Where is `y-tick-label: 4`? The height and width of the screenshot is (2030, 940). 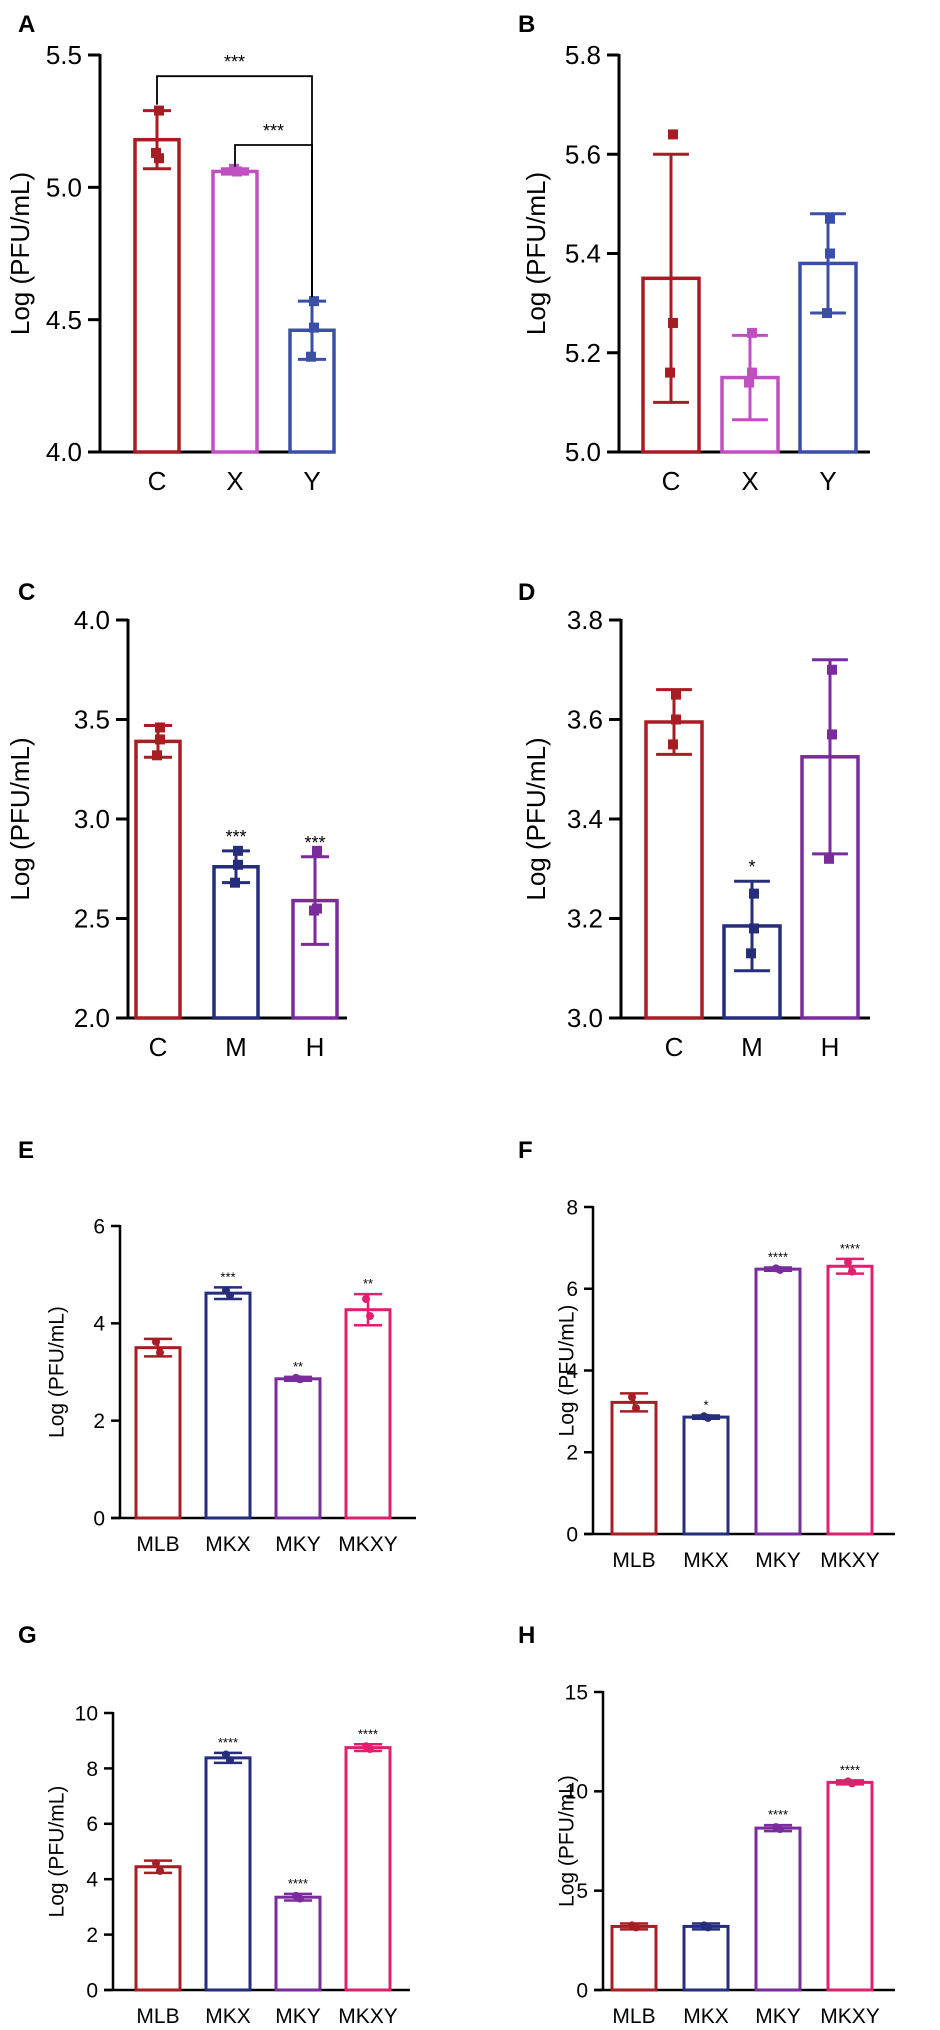
y-tick-label: 4 is located at coordinates (99, 1324).